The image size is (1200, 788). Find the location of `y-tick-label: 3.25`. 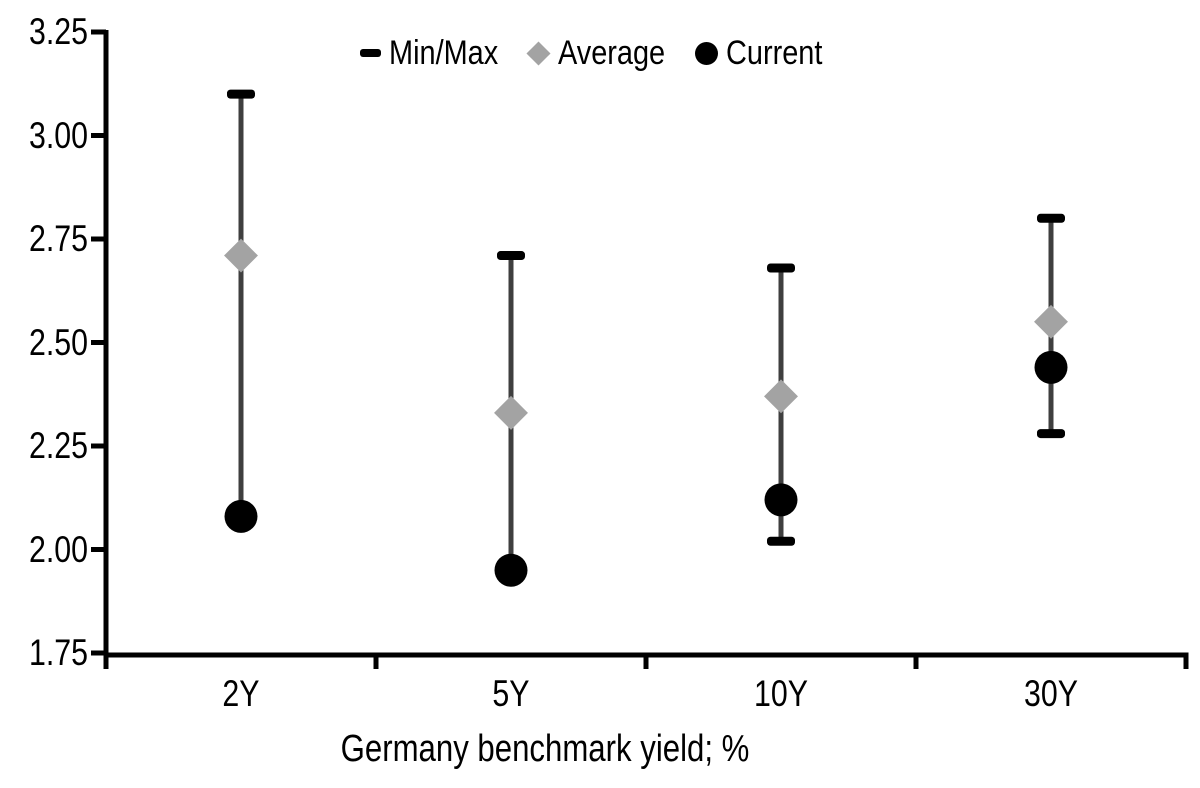

y-tick-label: 3.25 is located at coordinates (58, 31).